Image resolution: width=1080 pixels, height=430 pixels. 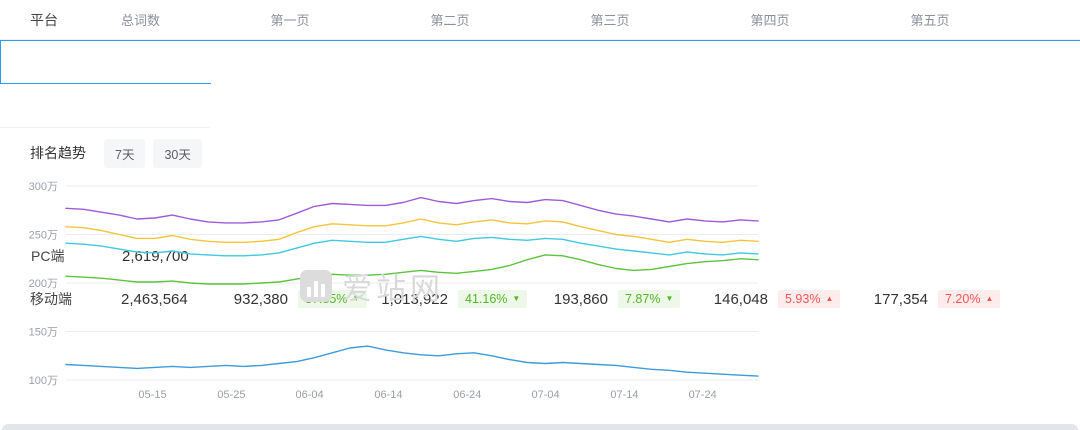 What do you see at coordinates (388, 395) in the screenshot?
I see `svg-text: 06-14` at bounding box center [388, 395].